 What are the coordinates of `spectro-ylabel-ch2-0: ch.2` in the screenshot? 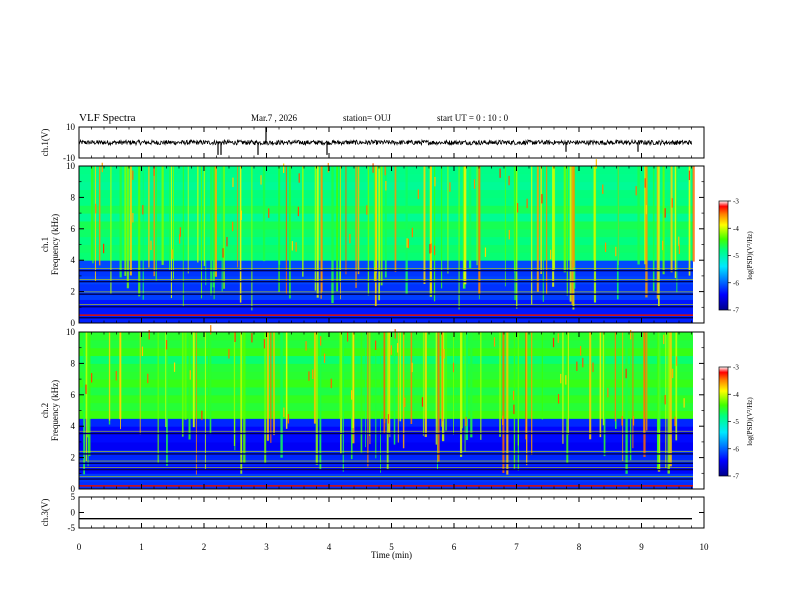 It's located at (45, 410).